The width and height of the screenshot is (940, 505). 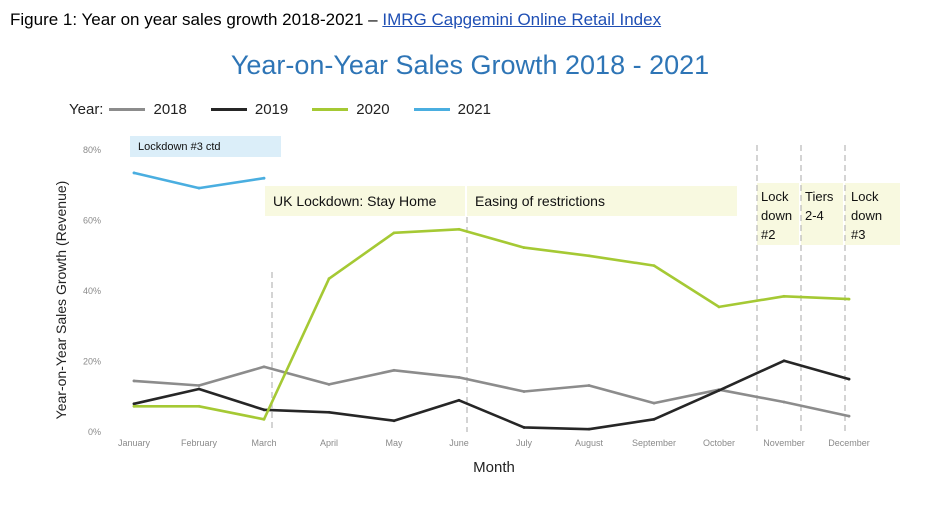 What do you see at coordinates (494, 467) in the screenshot?
I see `x-axis-title: Month` at bounding box center [494, 467].